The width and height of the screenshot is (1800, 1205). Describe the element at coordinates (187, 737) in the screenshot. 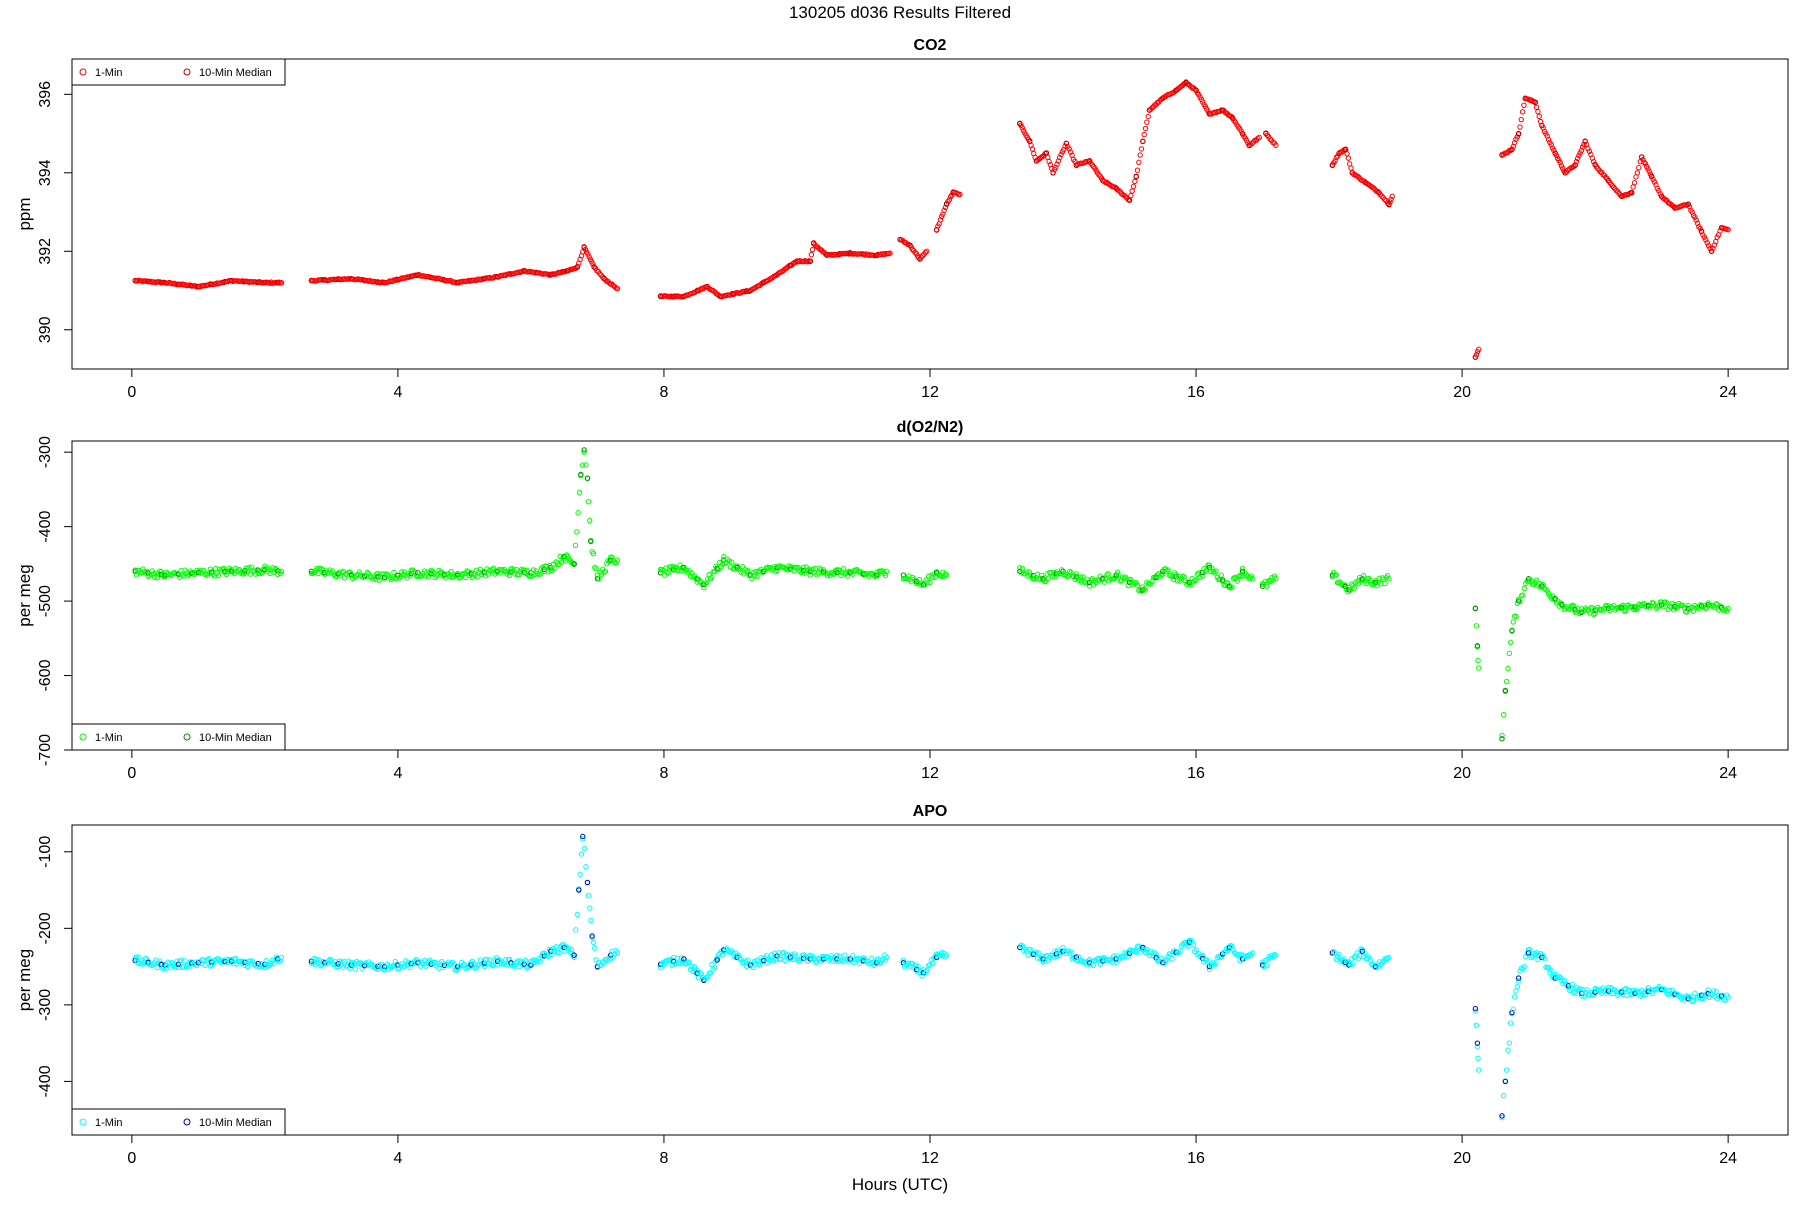

I see `legend-marker` at that location.